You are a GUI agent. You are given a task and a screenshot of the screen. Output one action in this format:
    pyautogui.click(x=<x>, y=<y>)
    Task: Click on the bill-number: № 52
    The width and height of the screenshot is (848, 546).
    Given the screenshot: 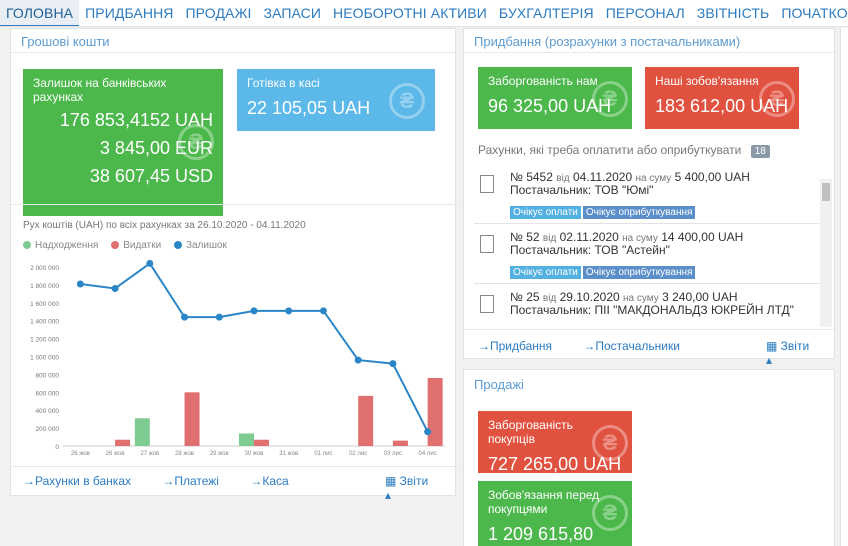 What is the action you would take?
    pyautogui.click(x=525, y=237)
    